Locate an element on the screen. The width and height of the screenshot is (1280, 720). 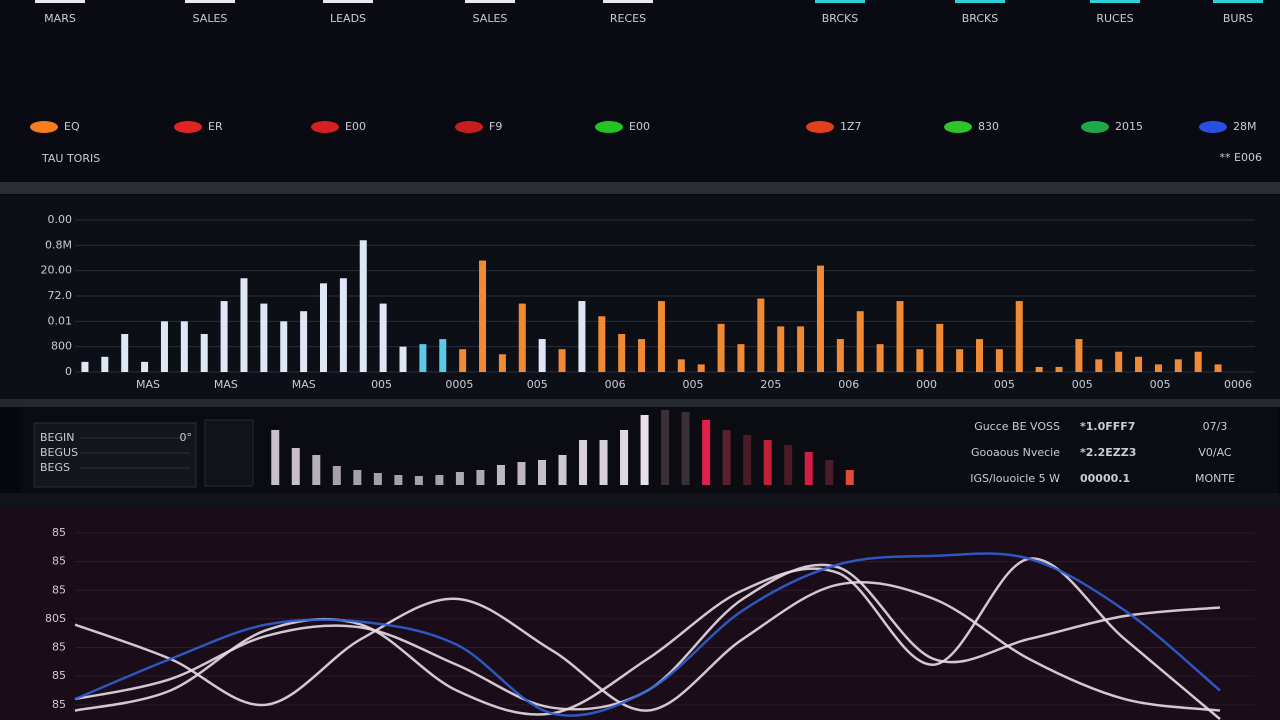
stat-label: Gucce BE VOSS is located at coordinates (1017, 426).